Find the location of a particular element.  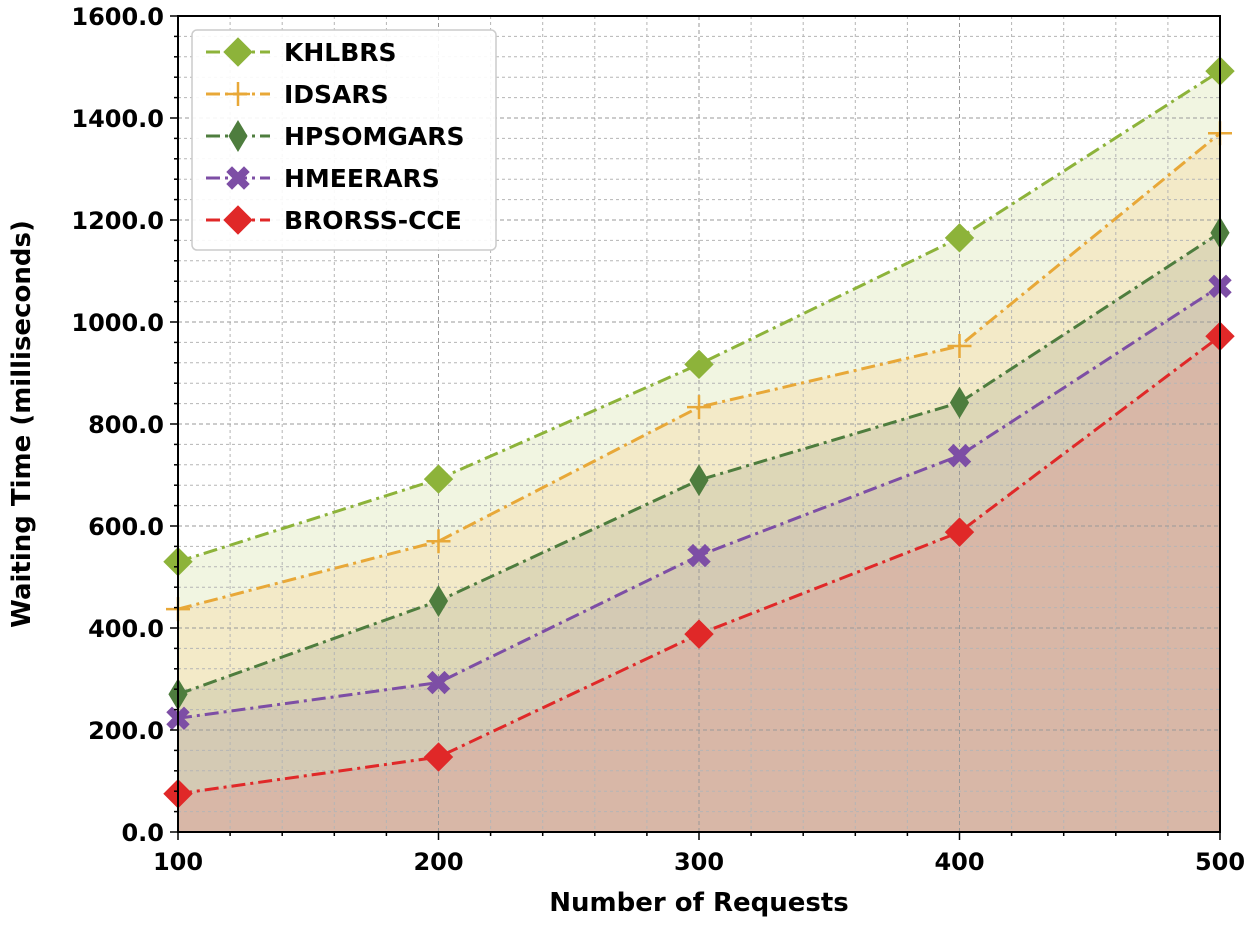

y-tick-label: 1000.0 is located at coordinates (117, 323).